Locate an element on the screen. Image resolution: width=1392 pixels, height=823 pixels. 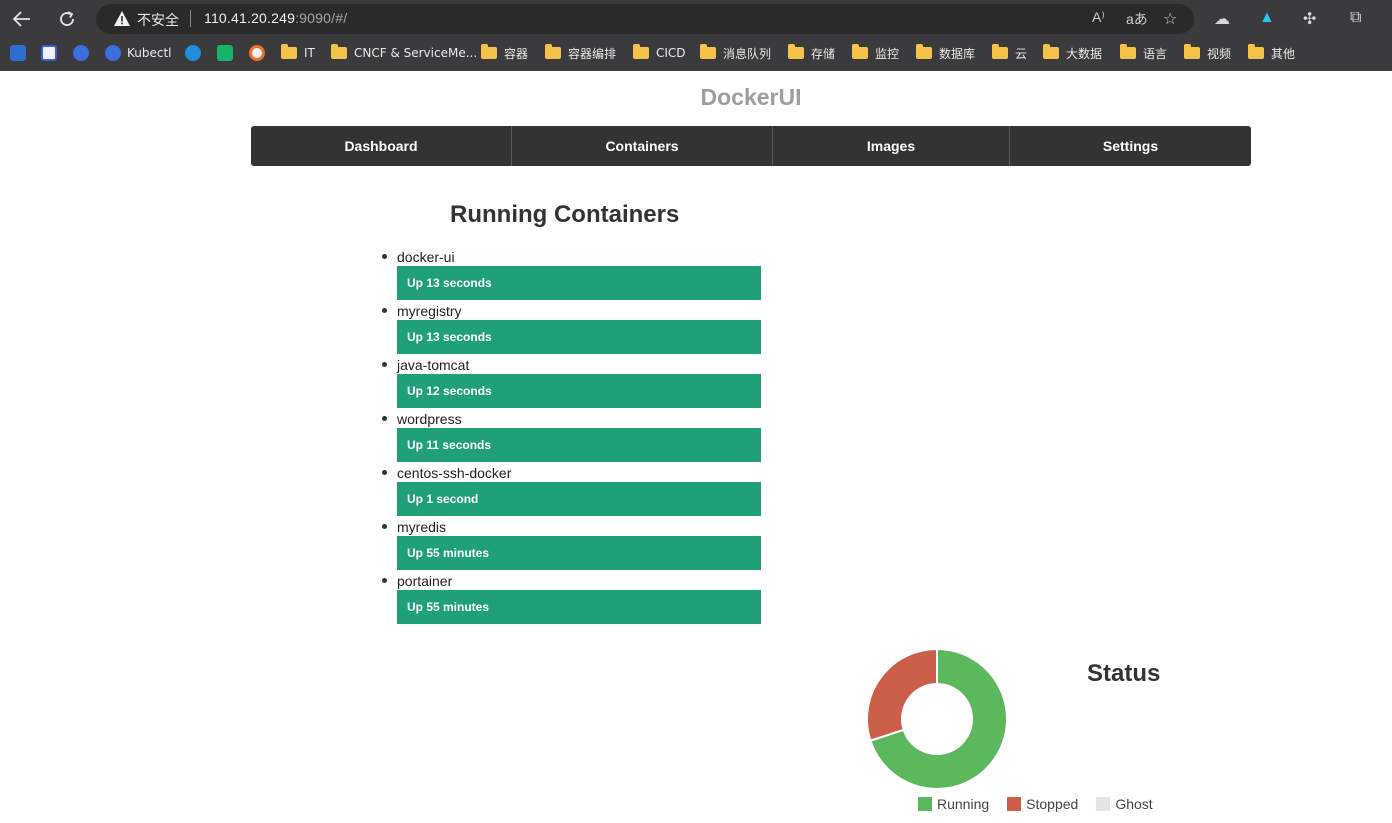
container-name: myredis is located at coordinates (422, 527).